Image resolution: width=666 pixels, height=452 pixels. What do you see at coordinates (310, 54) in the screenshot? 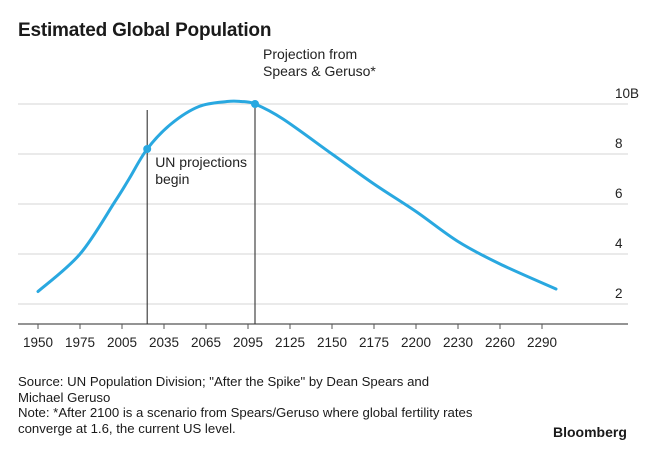
I see `annotation-text: Projection from` at bounding box center [310, 54].